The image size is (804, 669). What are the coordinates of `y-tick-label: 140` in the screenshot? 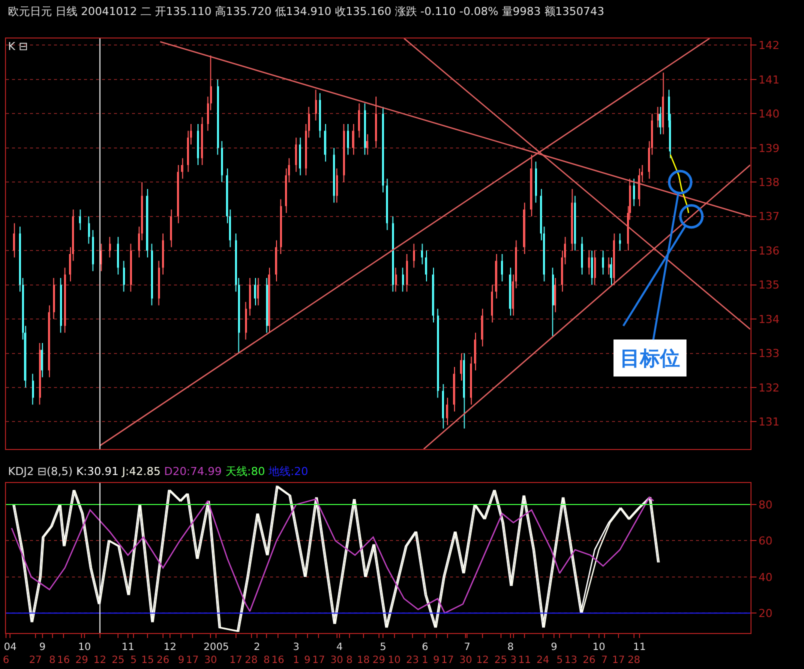 It's located at (769, 114).